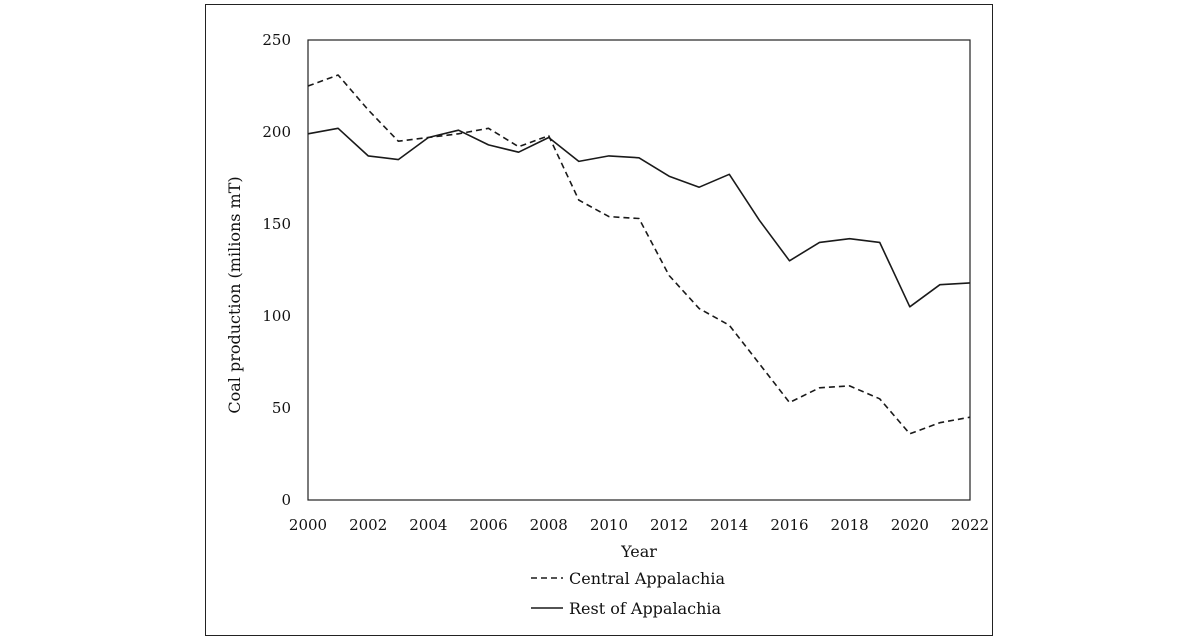 The height and width of the screenshot is (640, 1200). What do you see at coordinates (789, 525) in the screenshot?
I see `x-tick-label: 2016` at bounding box center [789, 525].